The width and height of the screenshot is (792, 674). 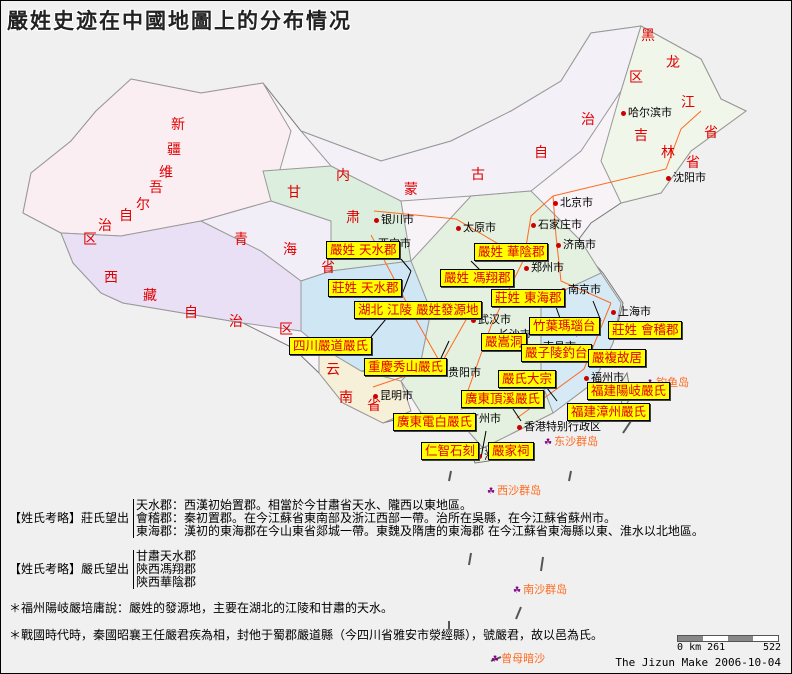 I want to click on island-name: 西沙群岛, so click(x=519, y=490).